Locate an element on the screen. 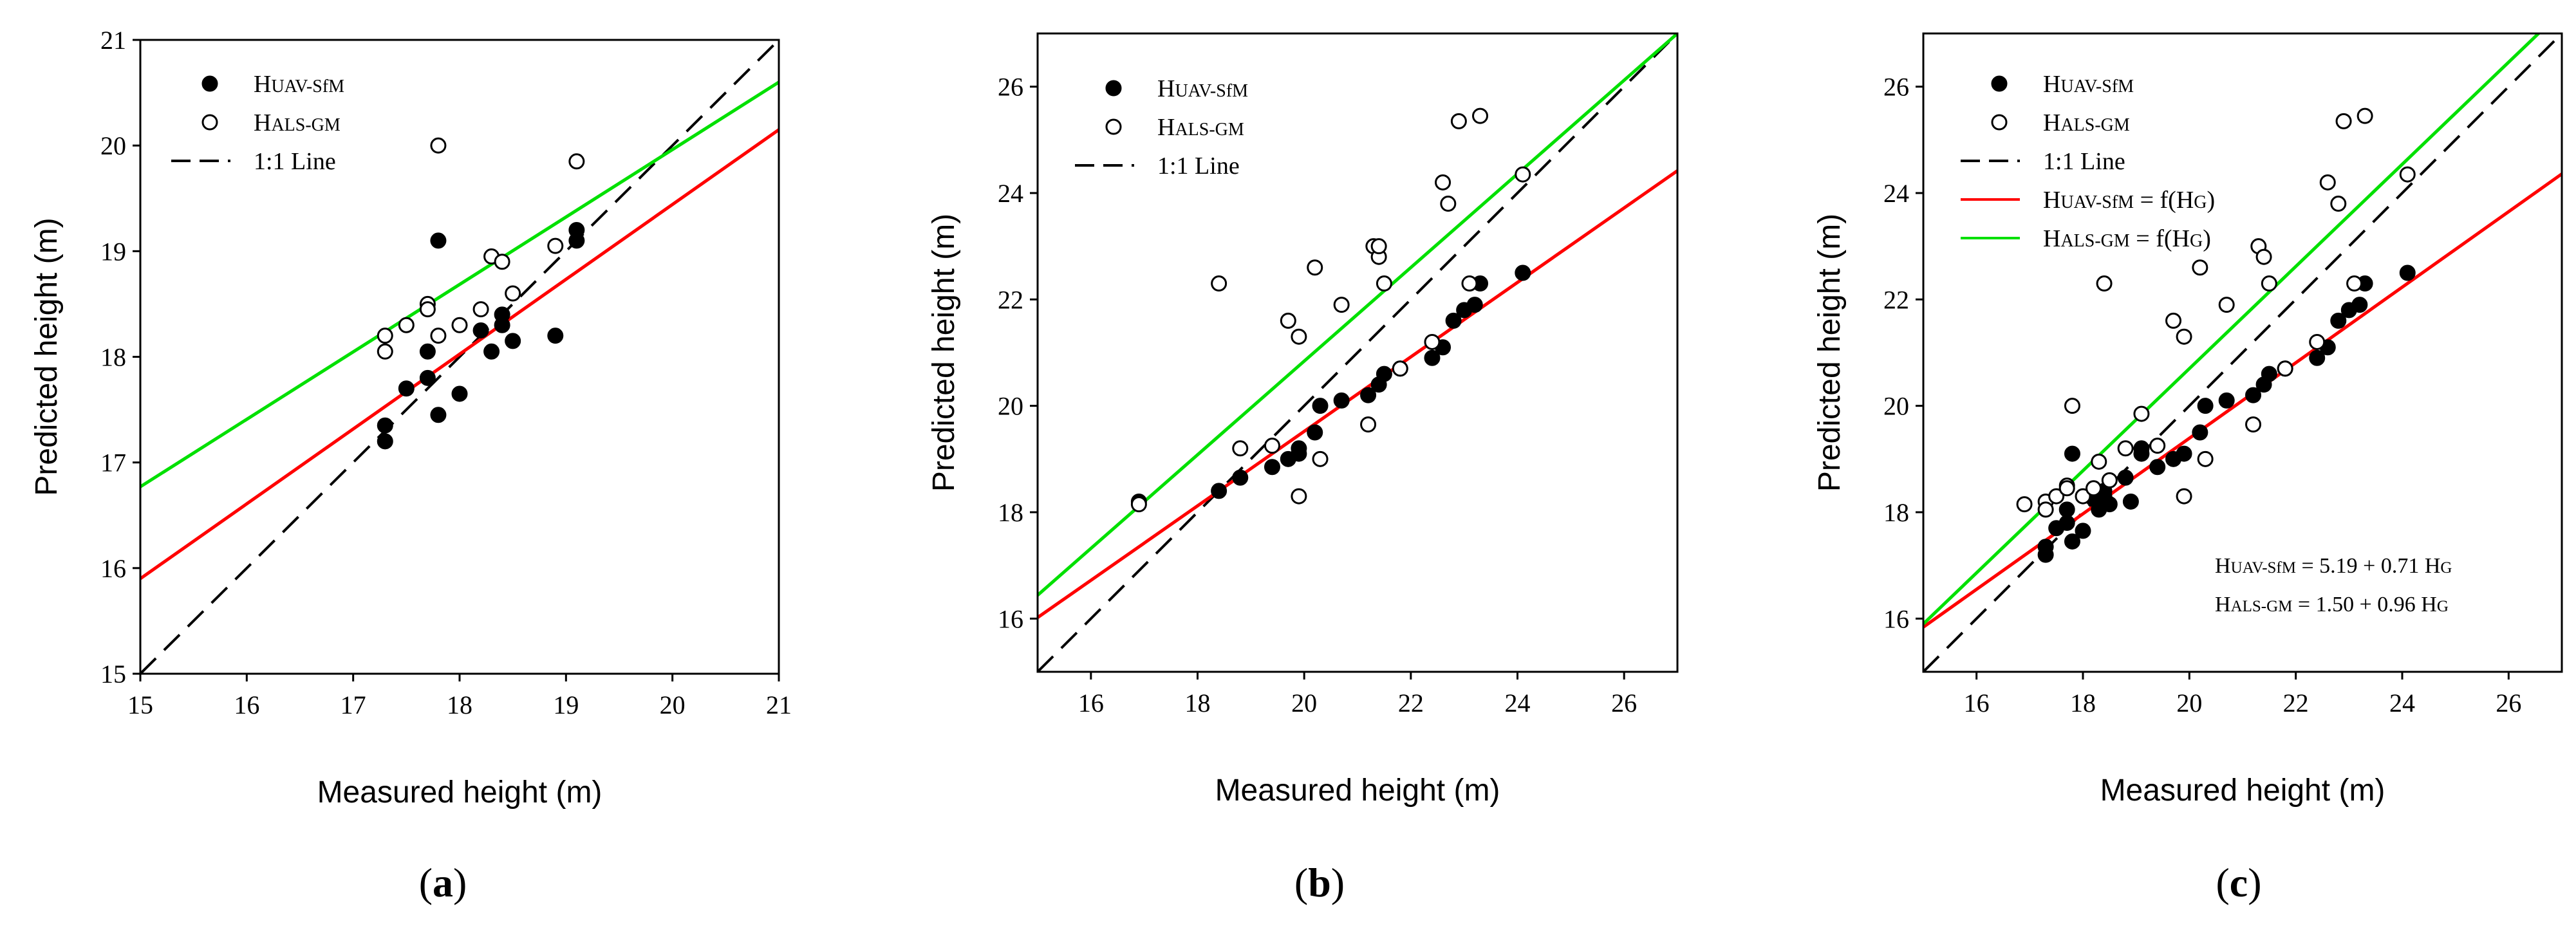 Image resolution: width=2576 pixels, height=944 pixels. uav-fit-line is located at coordinates (459, 354).